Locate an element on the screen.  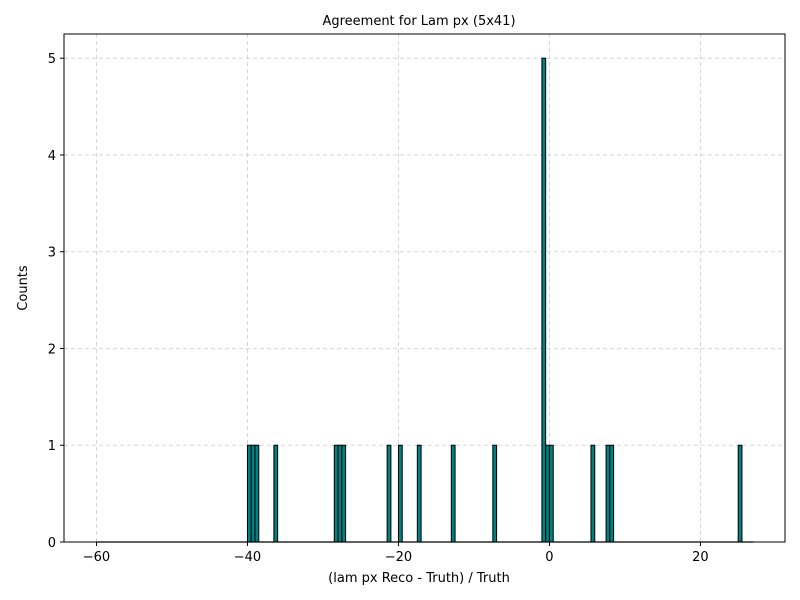
y-tick-label: 3 is located at coordinates (52, 253).